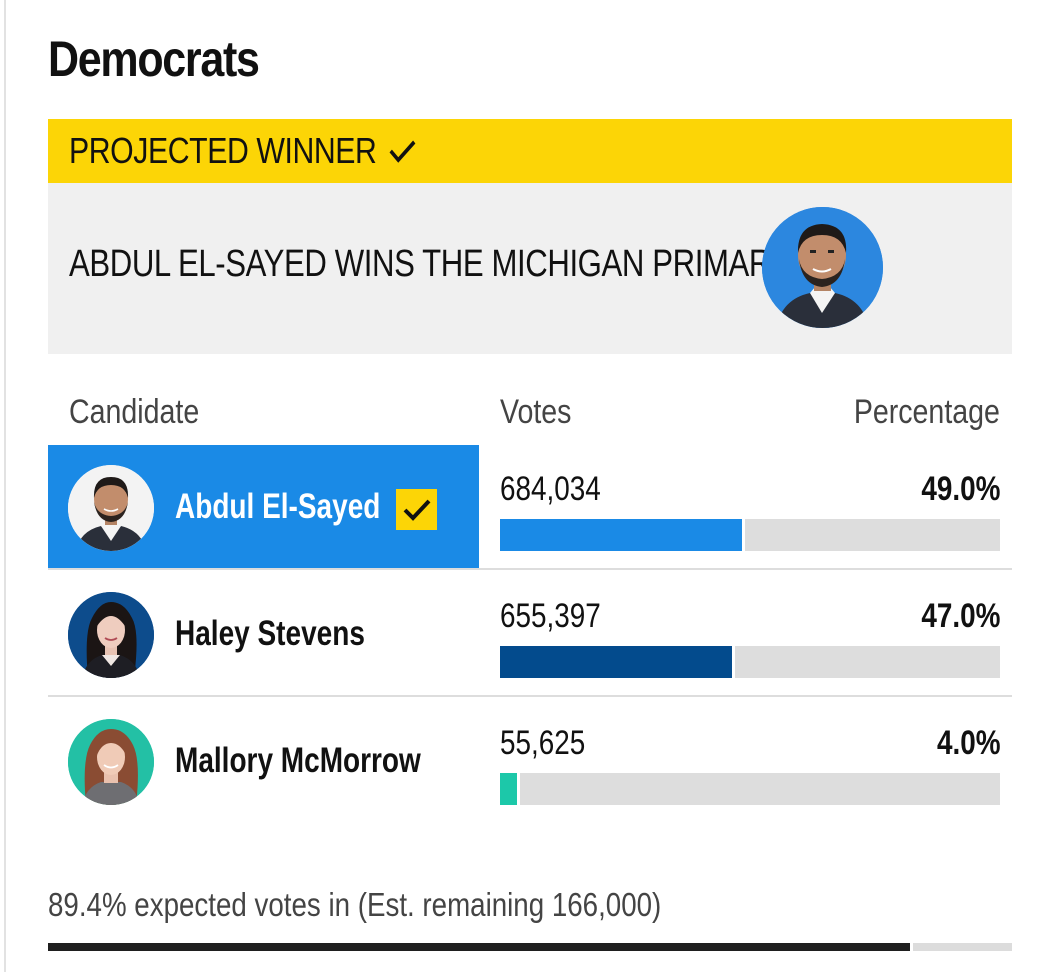  I want to click on left-border-rule, so click(5, 486).